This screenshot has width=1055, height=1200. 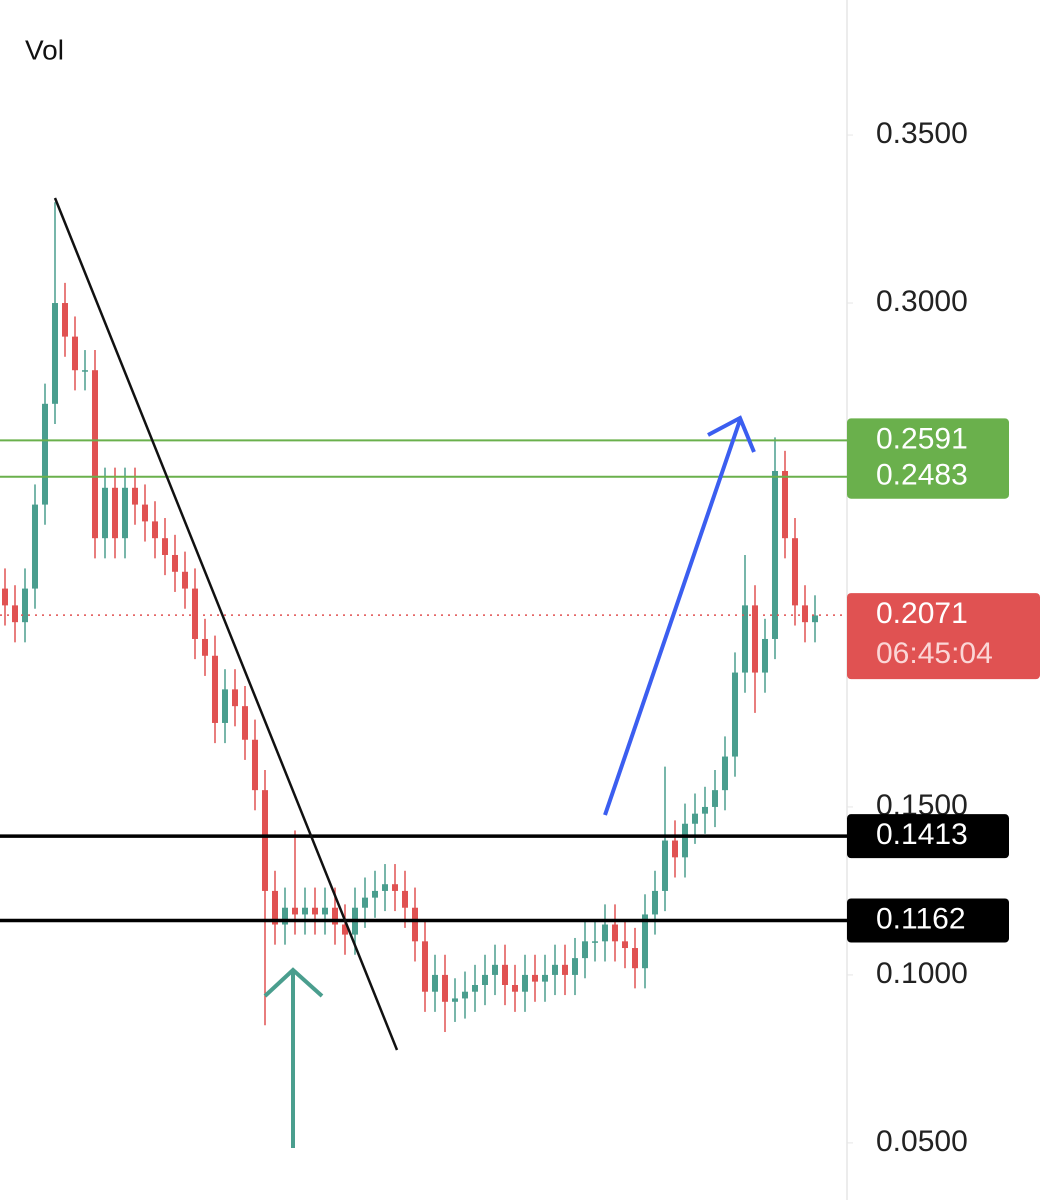 I want to click on level-label: 0.2483, so click(x=922, y=475).